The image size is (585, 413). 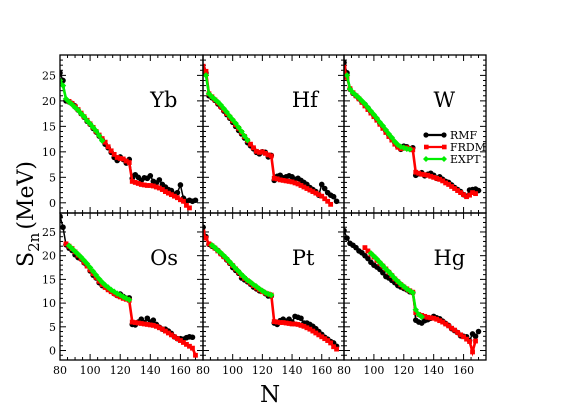 What do you see at coordinates (52, 351) in the screenshot?
I see `y-tick-label: 0` at bounding box center [52, 351].